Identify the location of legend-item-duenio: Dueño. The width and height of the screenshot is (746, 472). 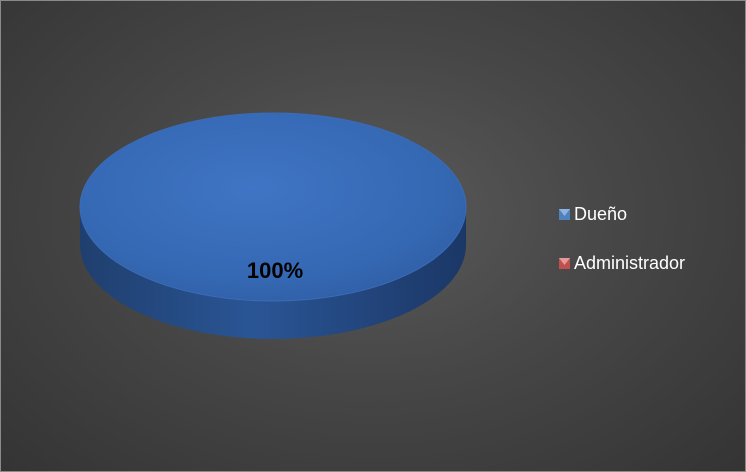
(649, 214).